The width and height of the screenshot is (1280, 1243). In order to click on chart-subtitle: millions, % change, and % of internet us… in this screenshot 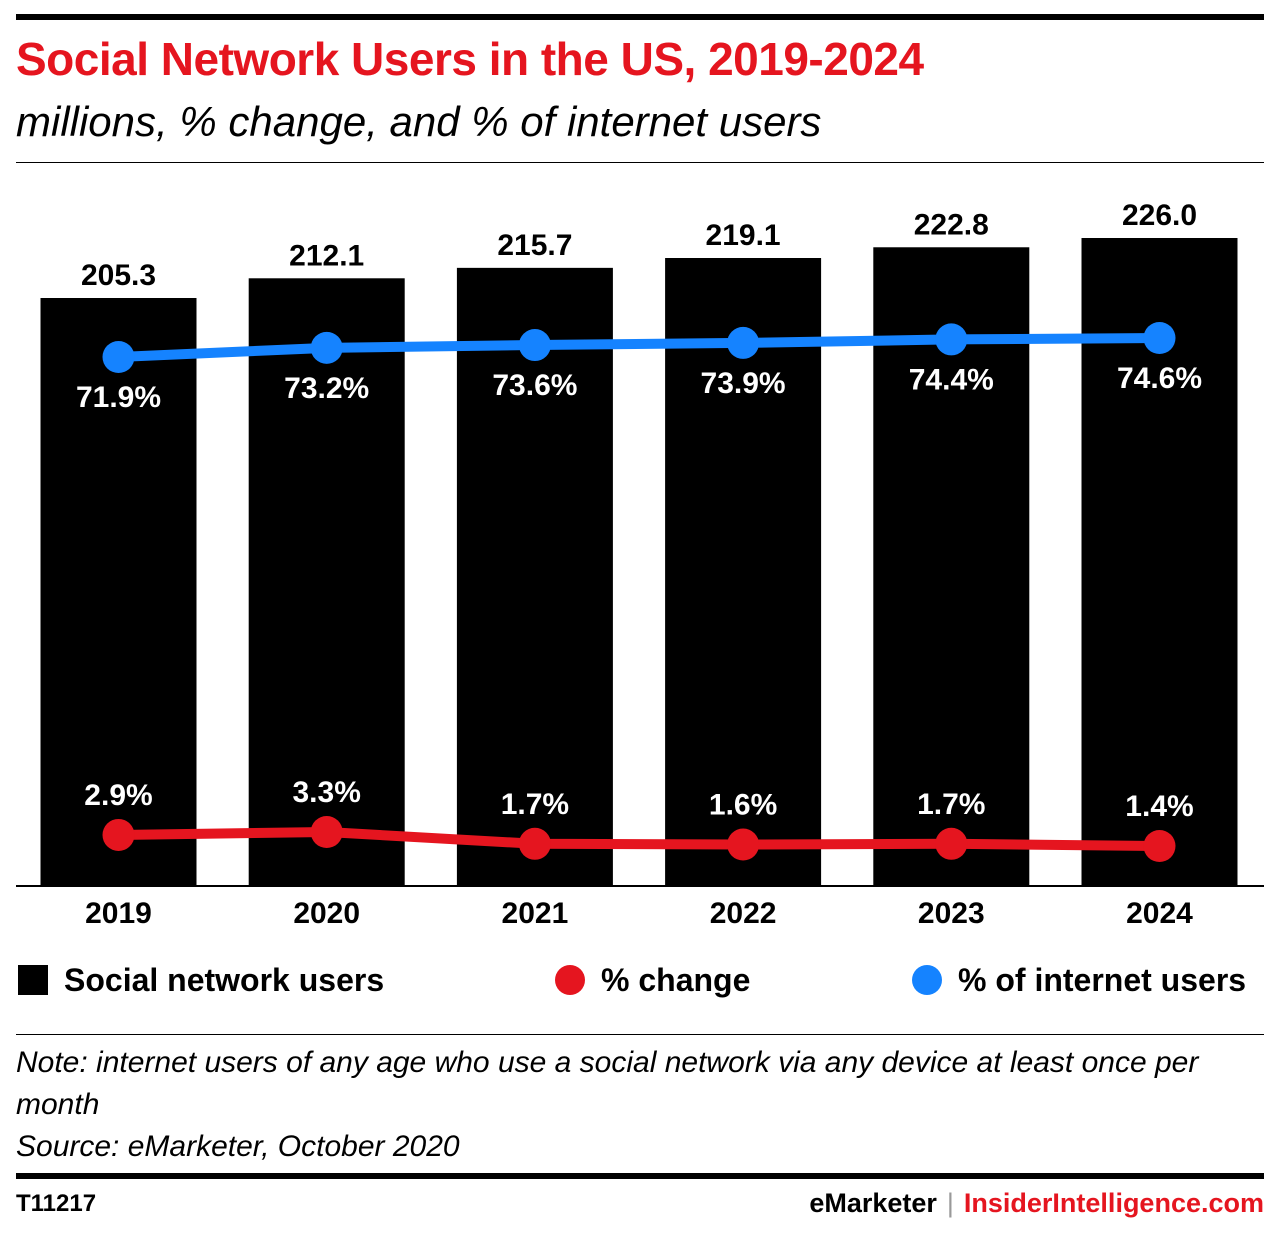, I will do `click(419, 121)`.